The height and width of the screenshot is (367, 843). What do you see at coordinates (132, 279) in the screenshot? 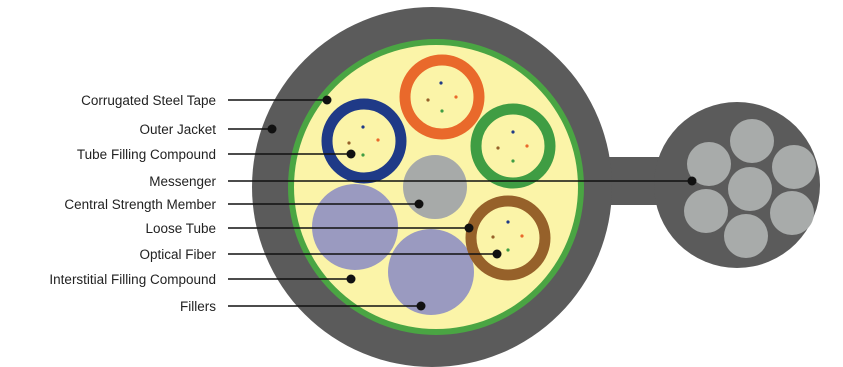
I see `label-interstitial-filling-compound: Interstitial Filling Compound` at bounding box center [132, 279].